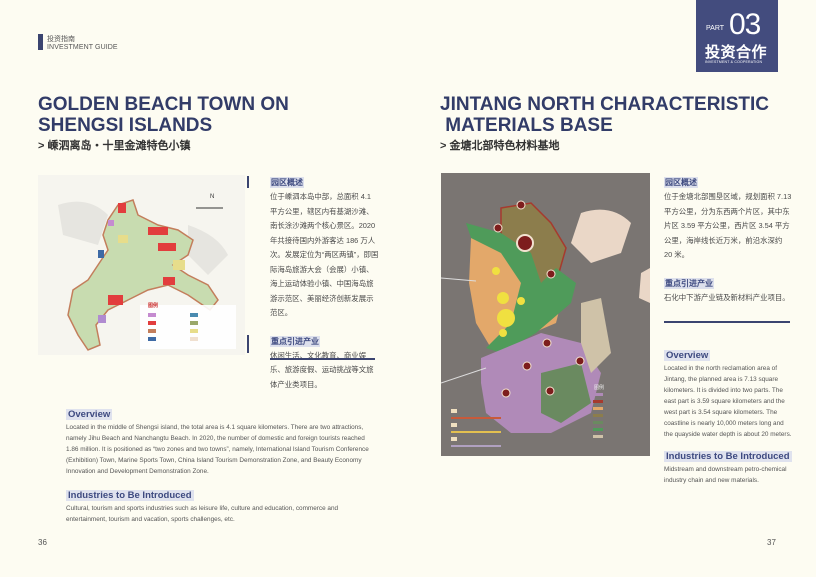 The width and height of the screenshot is (816, 577). What do you see at coordinates (727, 297) in the screenshot?
I see `right-cn-industry-text: 石化中下游产业链及新材料产业项目。` at bounding box center [727, 297].